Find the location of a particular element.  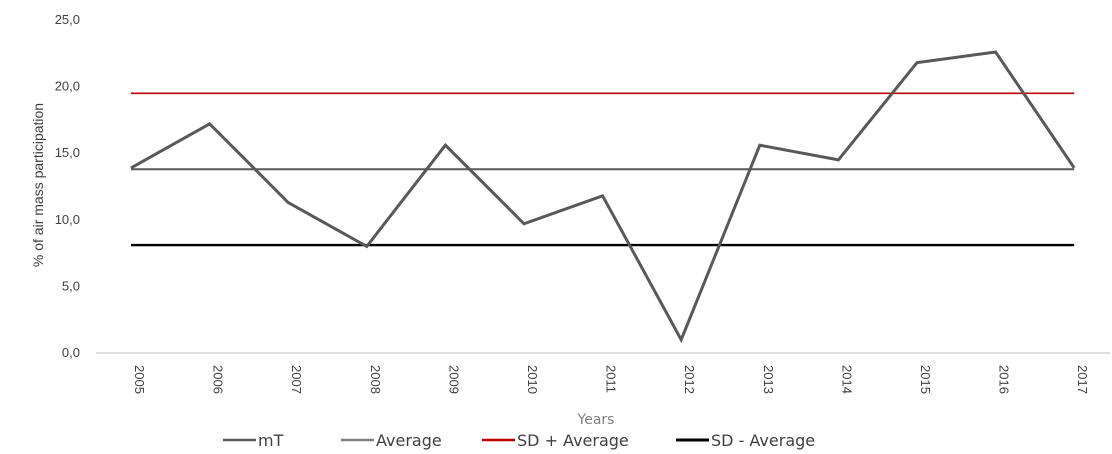

y-tick-labels: 0,0 5,0 10,0 15,0 20,0 25,0 is located at coordinates (67, 186).